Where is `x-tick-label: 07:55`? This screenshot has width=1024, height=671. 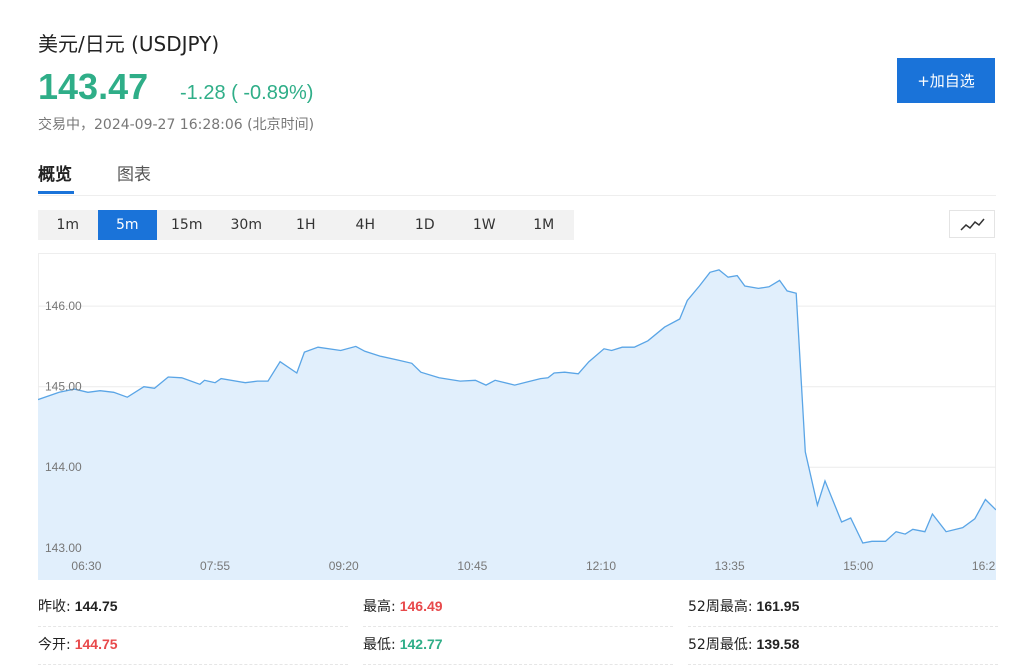 x-tick-label: 07:55 is located at coordinates (215, 566).